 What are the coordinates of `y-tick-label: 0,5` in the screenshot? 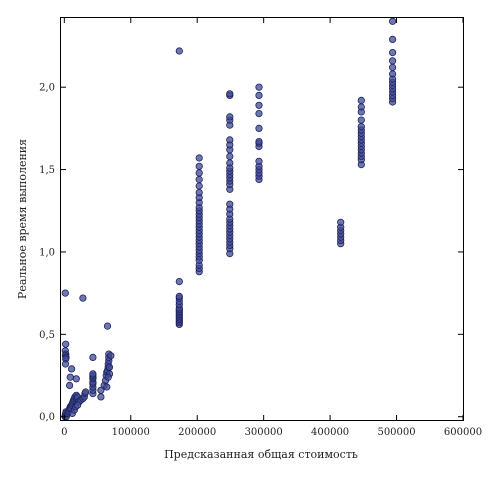 It's located at (47, 335).